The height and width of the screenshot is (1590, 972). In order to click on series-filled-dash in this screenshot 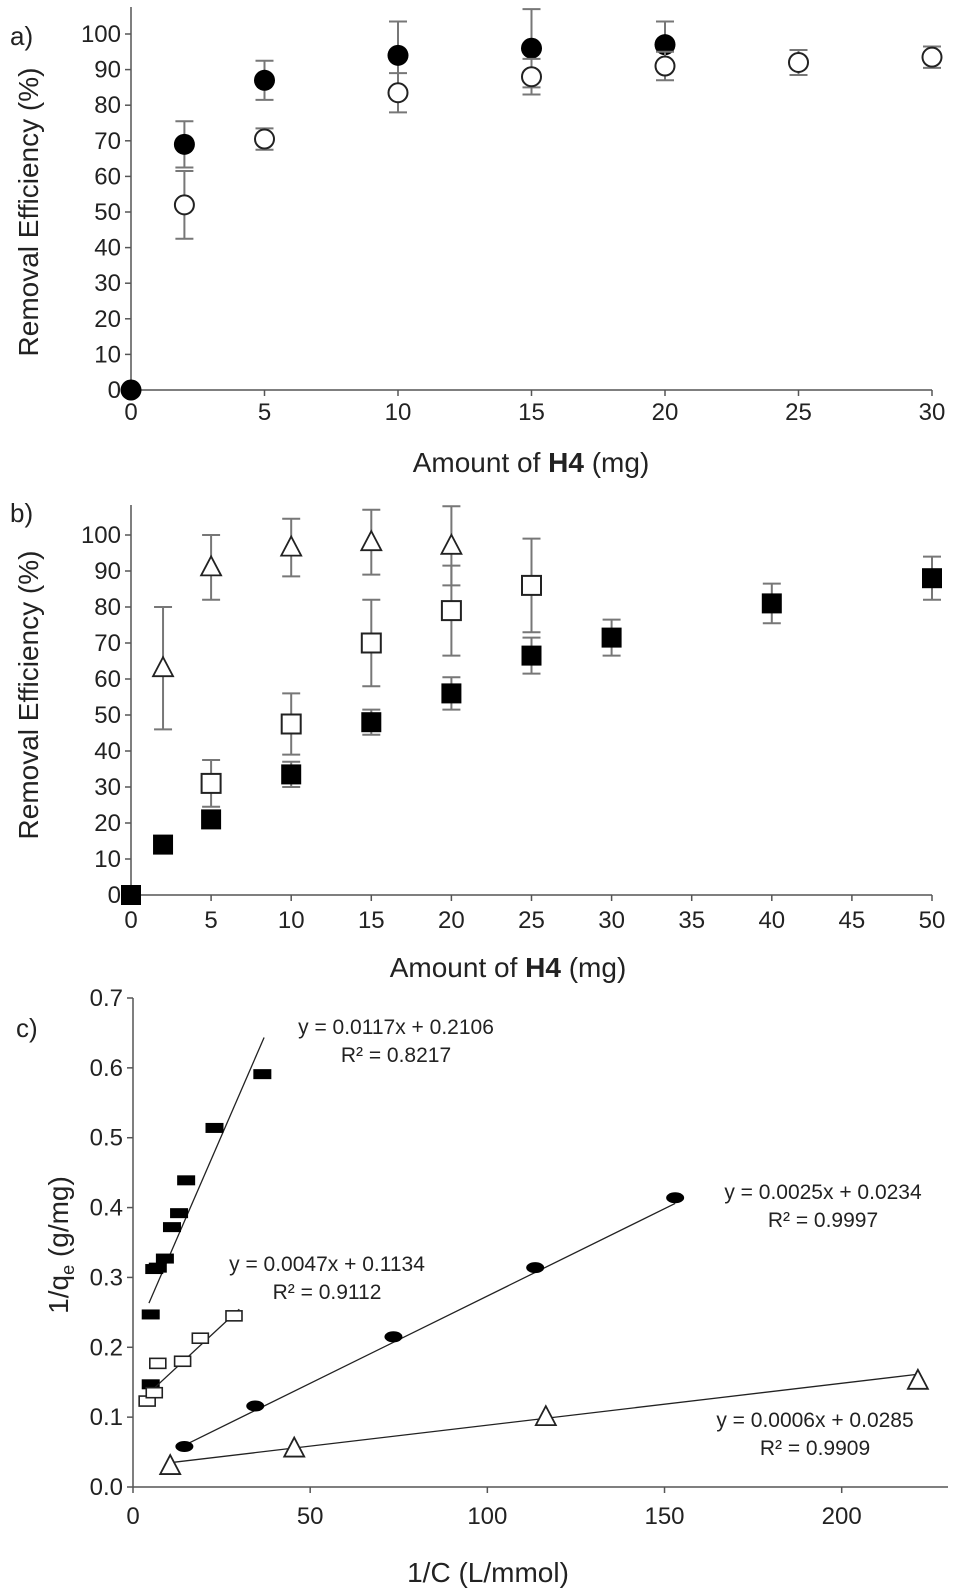, I will do `click(206, 1213)`.